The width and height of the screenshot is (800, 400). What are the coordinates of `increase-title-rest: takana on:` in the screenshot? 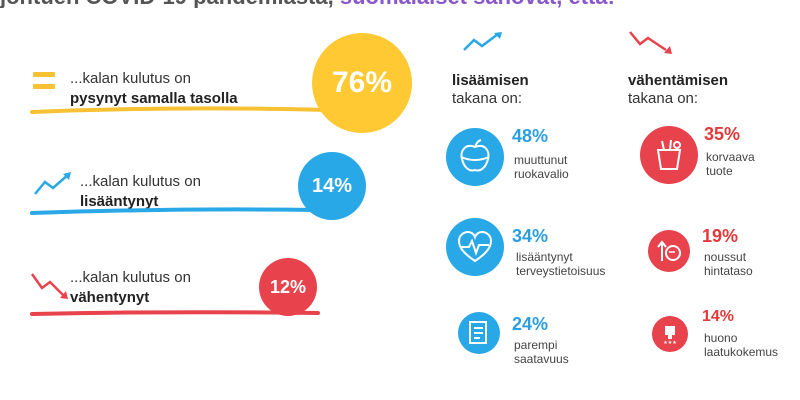 It's located at (487, 98).